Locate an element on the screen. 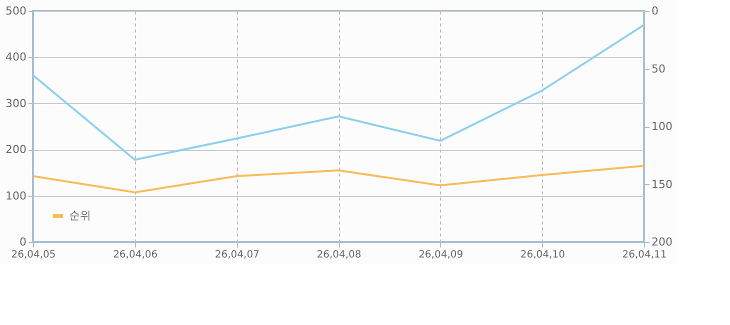 This screenshot has width=730, height=325. y2-tick-label: 100 is located at coordinates (662, 126).